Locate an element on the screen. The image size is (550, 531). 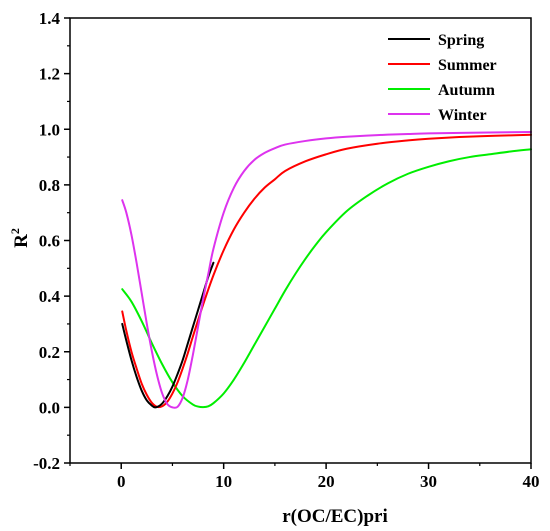
y-tick-labels: -0.2 0.0 0.2 0.4 0.6 0.8 1.0 1.2 1.4 is located at coordinates (46, 241).